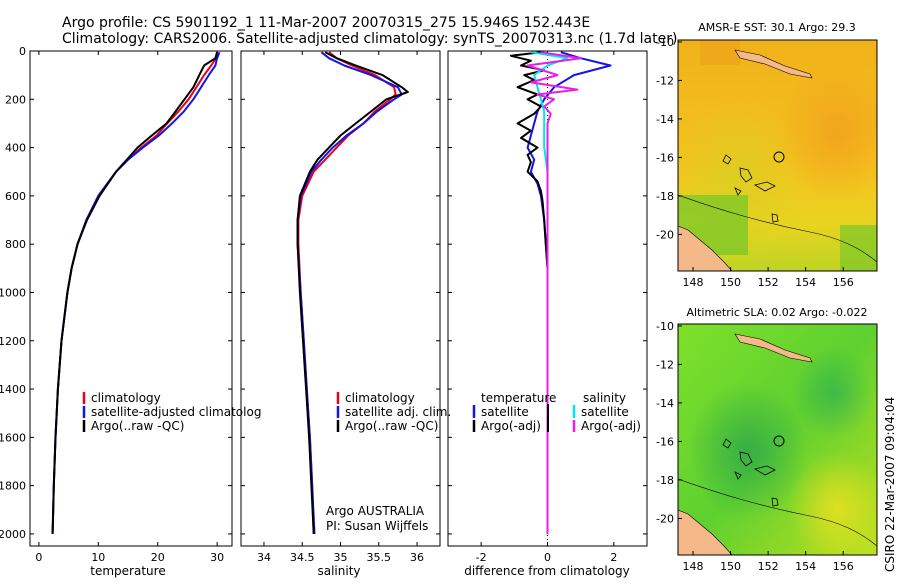 The image size is (900, 584). Describe the element at coordinates (720, 52) in the screenshot. I see `sst-warm-patch` at that location.